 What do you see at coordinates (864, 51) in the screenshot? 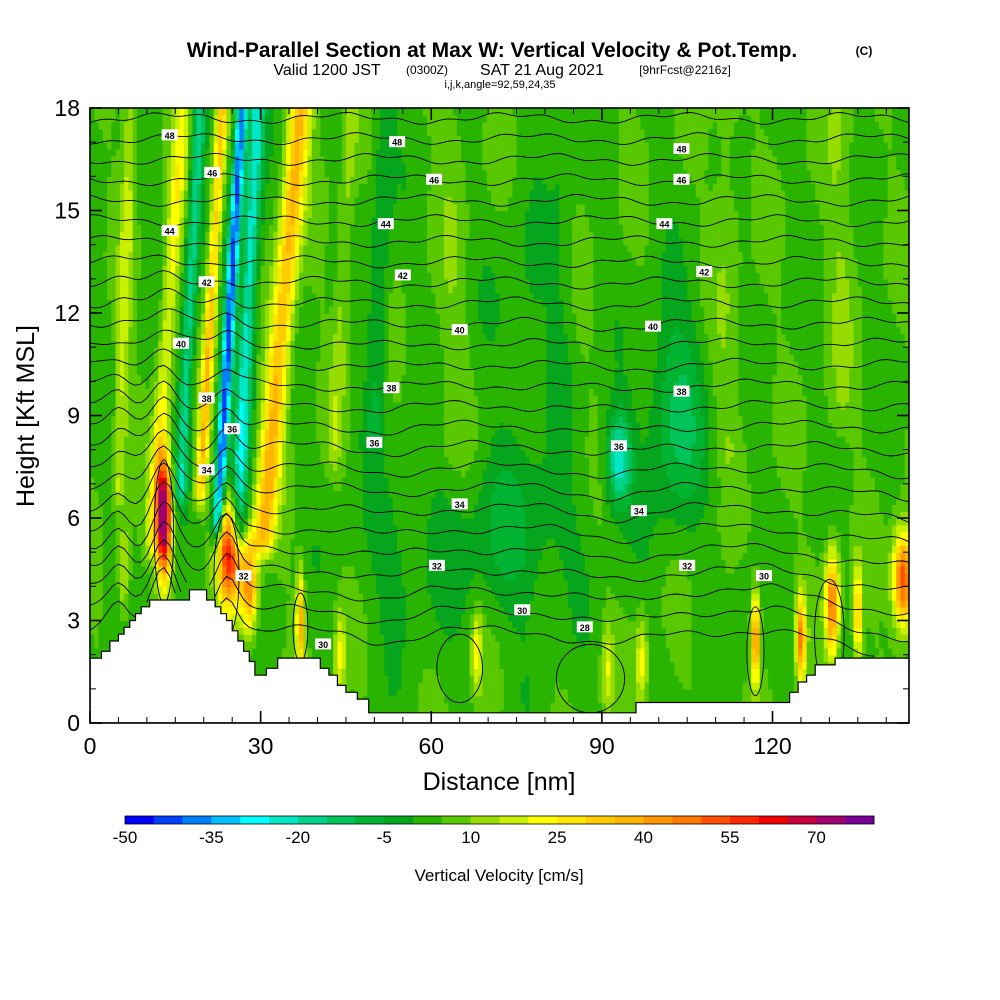
I see `copyright-mark: (C)` at bounding box center [864, 51].